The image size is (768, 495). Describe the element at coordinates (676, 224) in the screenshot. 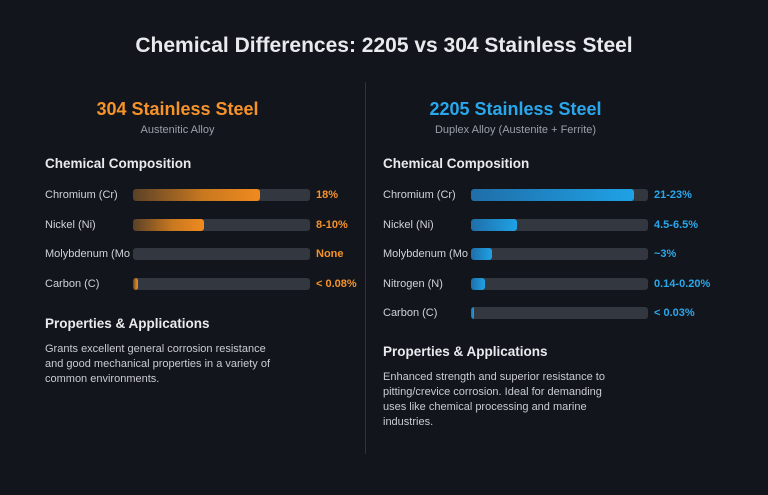

I see `bar-value: 4.5-6.5%` at that location.